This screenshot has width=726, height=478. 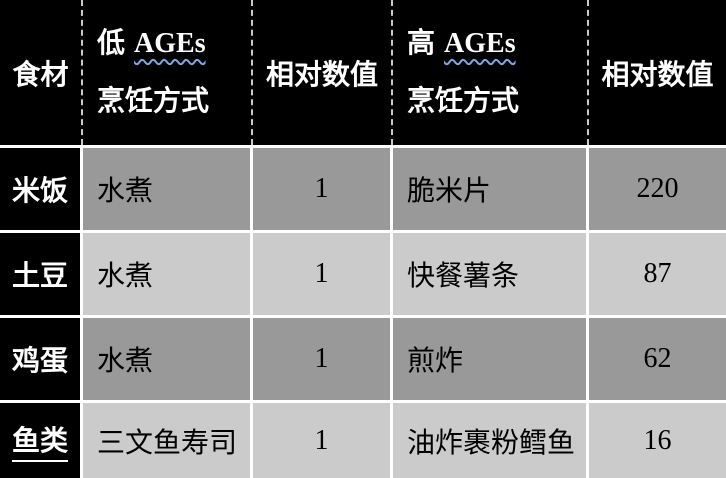 I want to click on header-high-ages-line: 高 AGEs, so click(x=461, y=44).